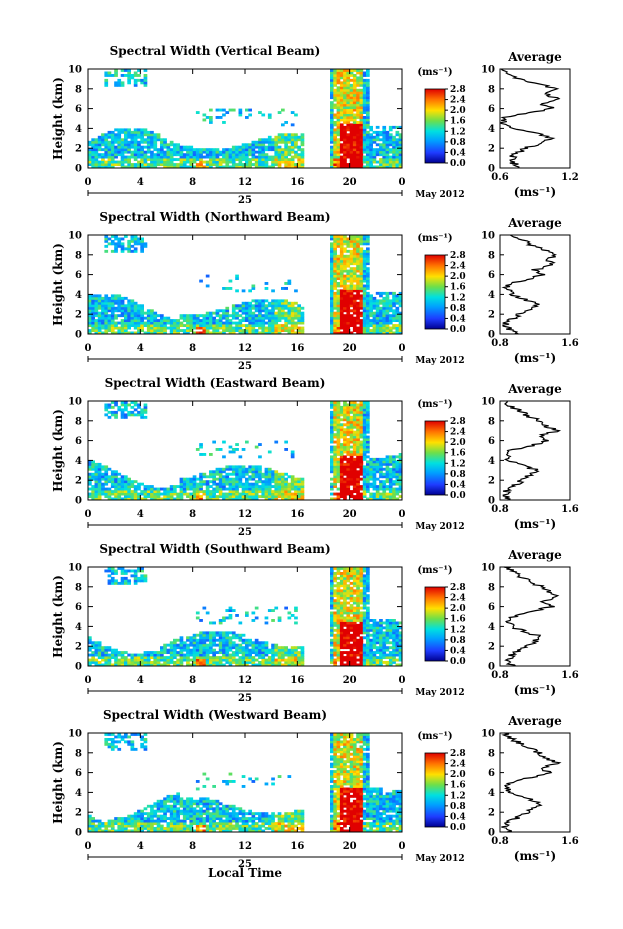 The image size is (623, 929). What do you see at coordinates (534, 57) in the screenshot?
I see `average-title: Average` at bounding box center [534, 57].